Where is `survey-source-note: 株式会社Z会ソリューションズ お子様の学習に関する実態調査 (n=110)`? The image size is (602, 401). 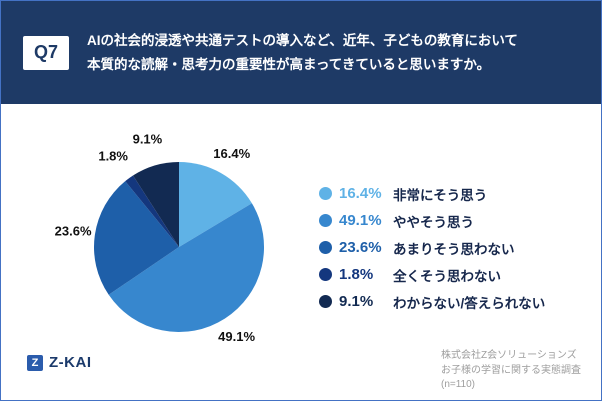 survey-source-note: 株式会社Z会ソリューションズ お子様の学習に関する実態調査 (n=110) is located at coordinates (511, 371).